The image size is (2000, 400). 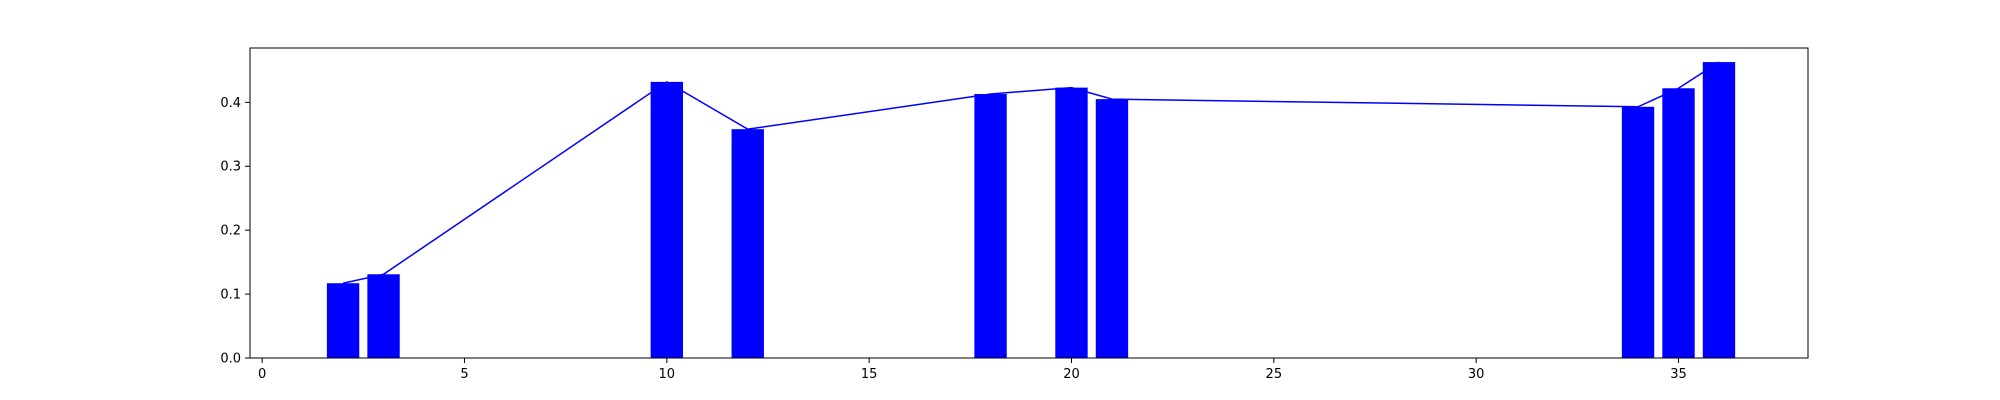 What do you see at coordinates (972, 370) in the screenshot?
I see `x-axis: 0 5 10 15 20 25 30 35` at bounding box center [972, 370].